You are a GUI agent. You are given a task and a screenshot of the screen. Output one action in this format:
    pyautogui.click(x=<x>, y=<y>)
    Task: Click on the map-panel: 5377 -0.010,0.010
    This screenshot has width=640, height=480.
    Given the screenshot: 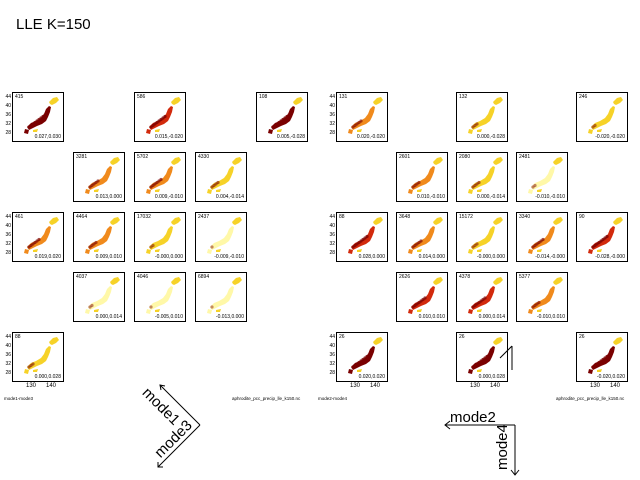 What is the action you would take?
    pyautogui.click(x=542, y=297)
    